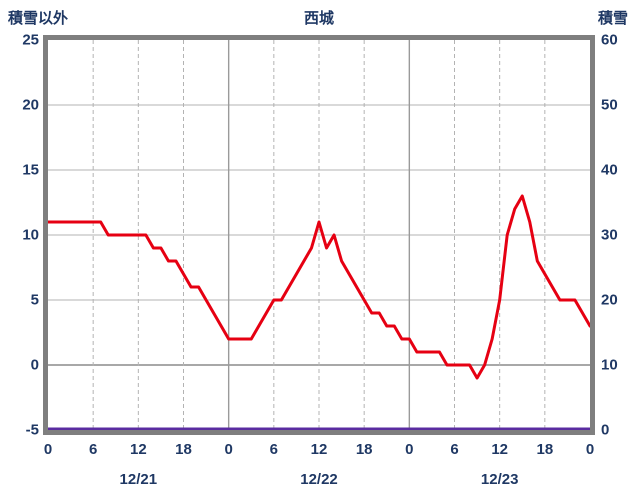  What do you see at coordinates (499, 479) in the screenshot?
I see `day-label: 12/23` at bounding box center [499, 479].